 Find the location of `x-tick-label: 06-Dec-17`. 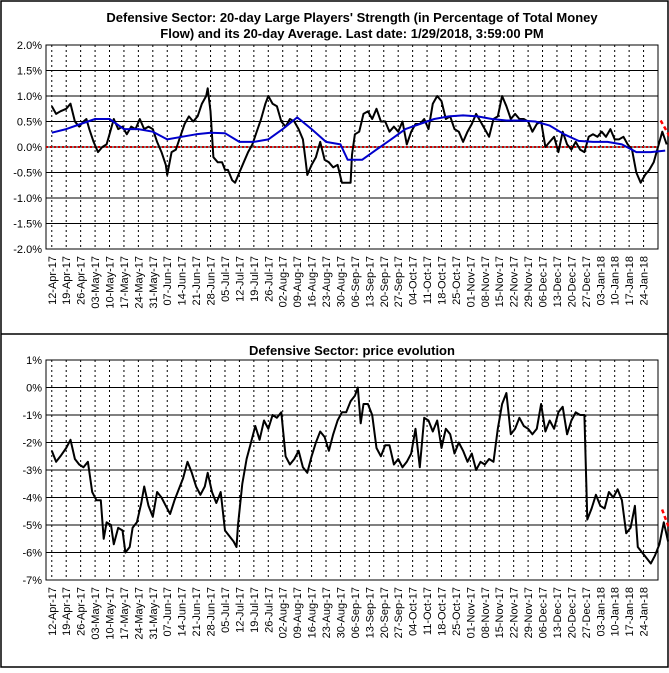

x-tick-label: 06-Dec-17 is located at coordinates (544, 612).